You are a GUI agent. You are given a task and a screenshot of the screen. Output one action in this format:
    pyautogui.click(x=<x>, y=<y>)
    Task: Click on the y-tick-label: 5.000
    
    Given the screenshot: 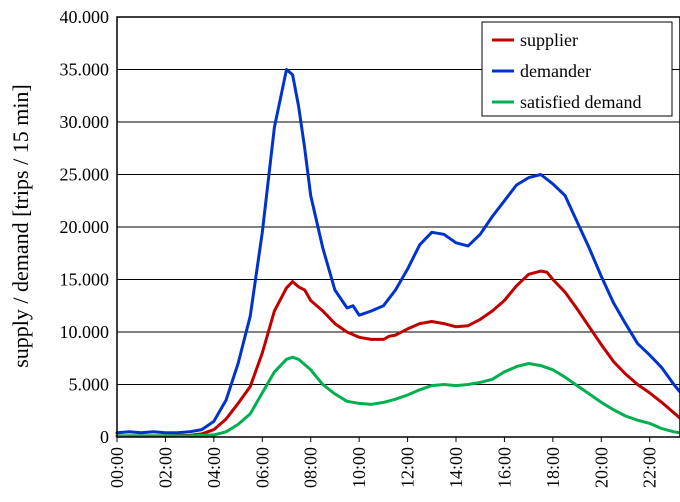 What is the action you would take?
    pyautogui.click(x=89, y=385)
    